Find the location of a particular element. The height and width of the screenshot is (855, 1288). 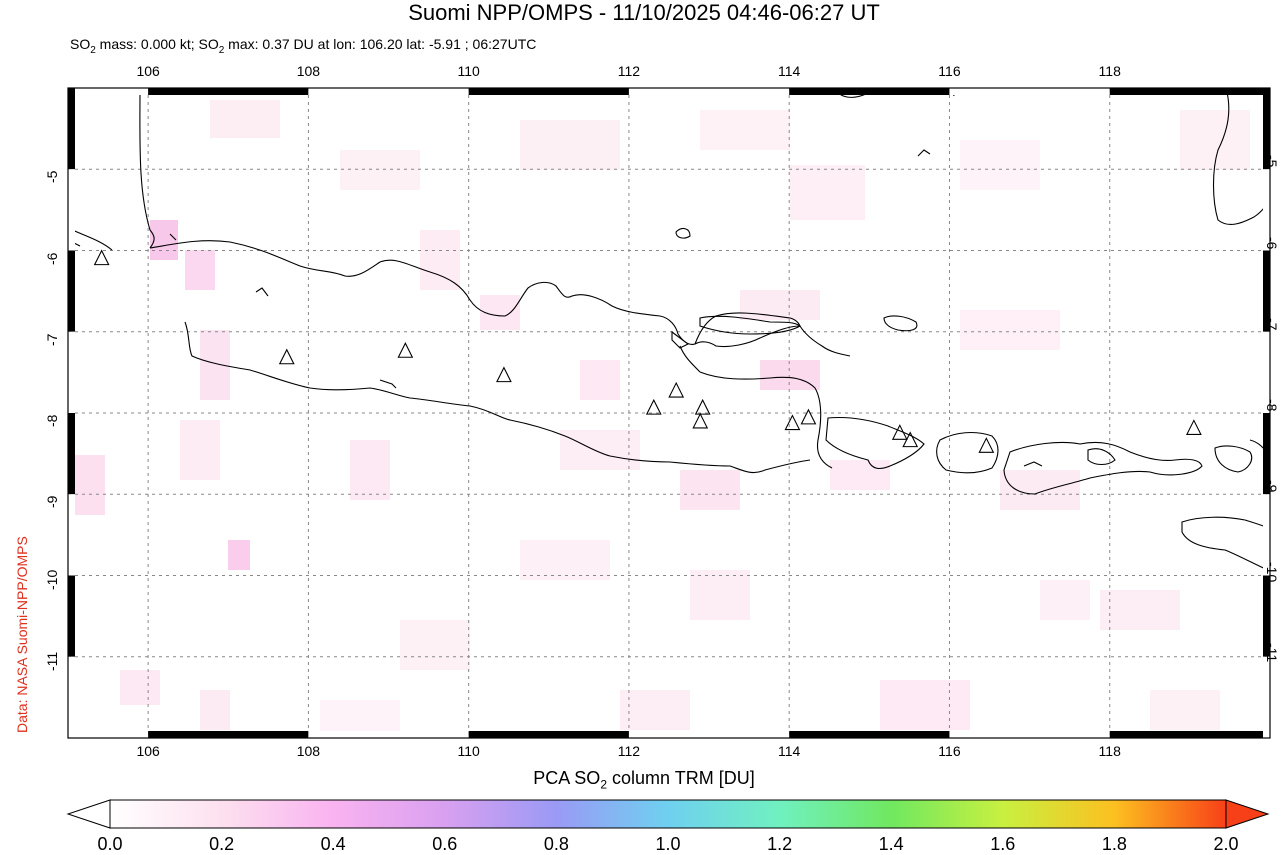

colorbar-title-text-2: column TRM [DU] is located at coordinates (681, 778).